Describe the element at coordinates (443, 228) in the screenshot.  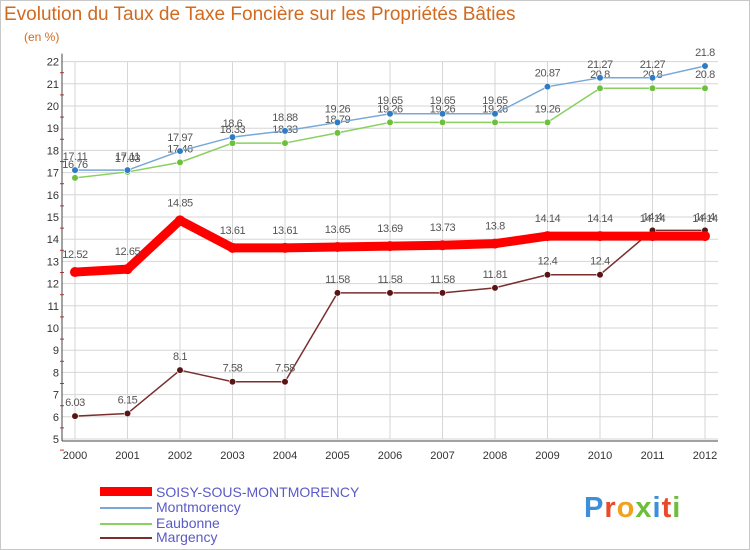
I see `data-label-soisy-sous-montmorency: 13.73` at that location.